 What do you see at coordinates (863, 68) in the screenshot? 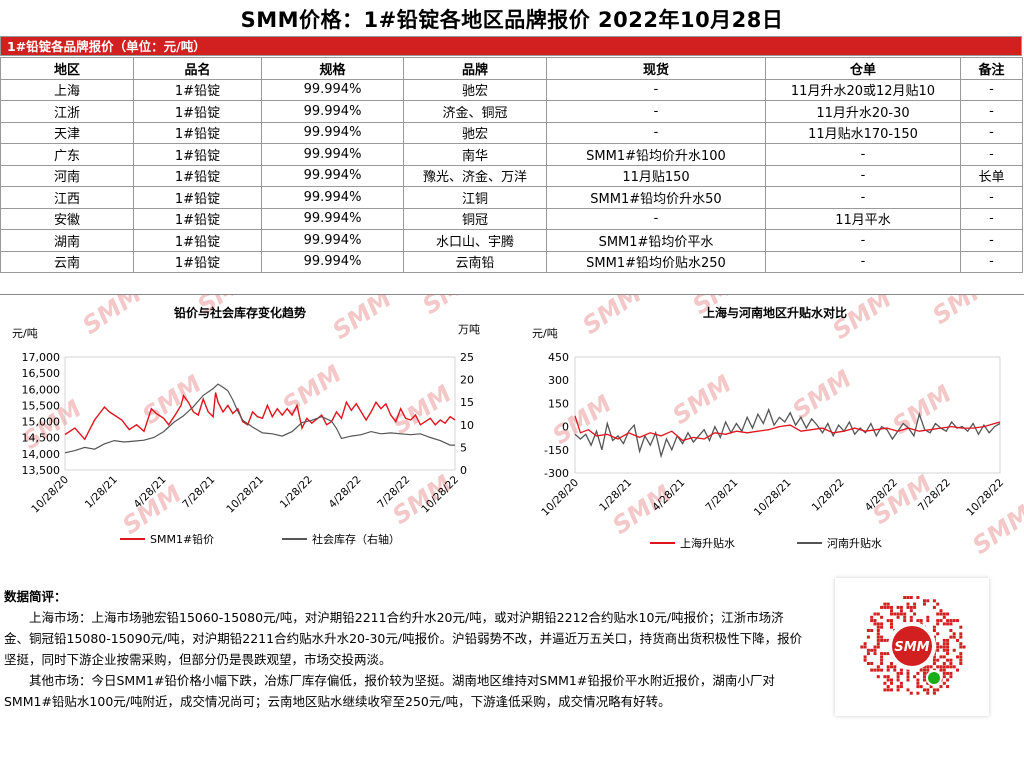
I see `column-header: 仓单` at bounding box center [863, 68].